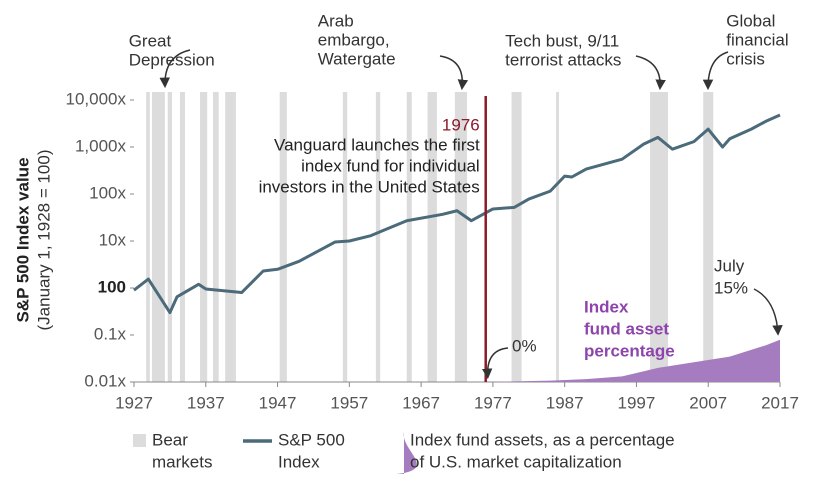 The image size is (817, 490). What do you see at coordinates (757, 39) in the screenshot?
I see `annotation-text: financial` at bounding box center [757, 39].